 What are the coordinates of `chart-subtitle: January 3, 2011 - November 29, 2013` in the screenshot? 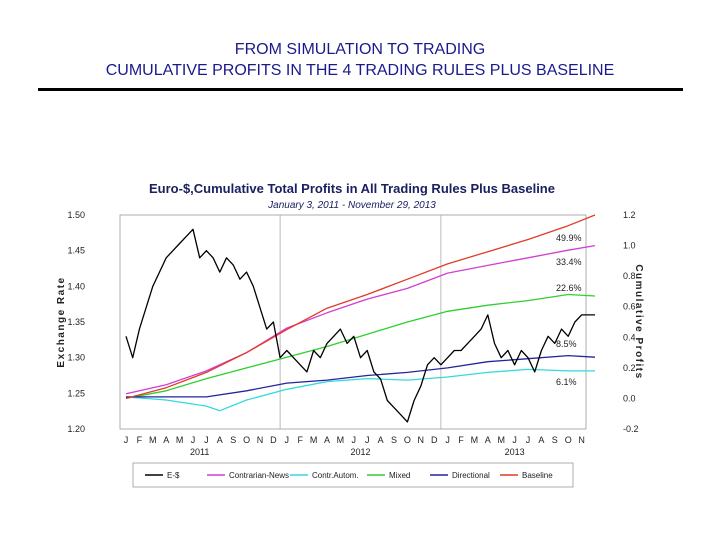 It's located at (351, 205).